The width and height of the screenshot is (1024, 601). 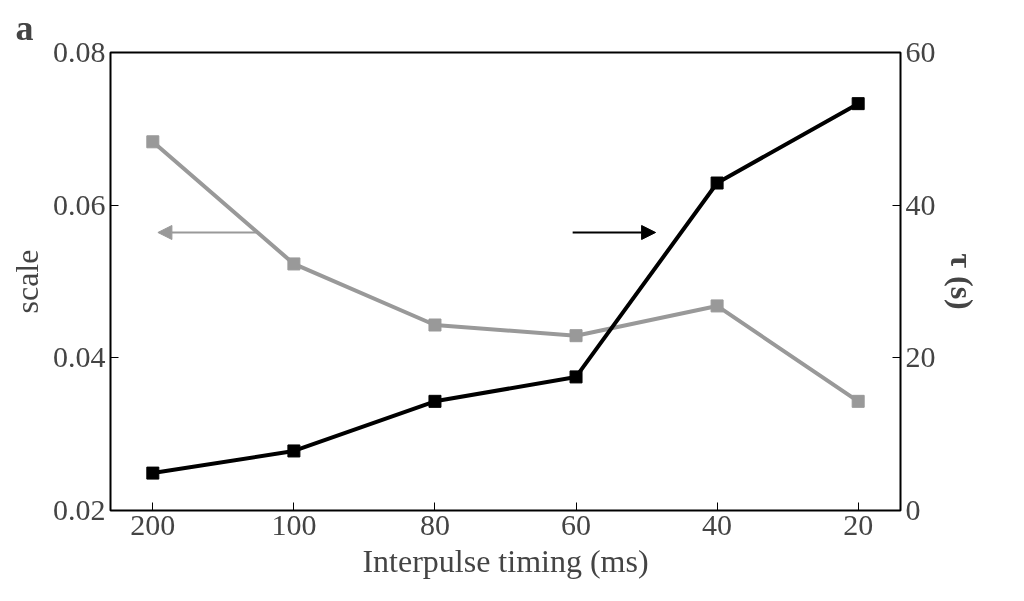 I want to click on x-tick-label: 60, so click(x=576, y=524).